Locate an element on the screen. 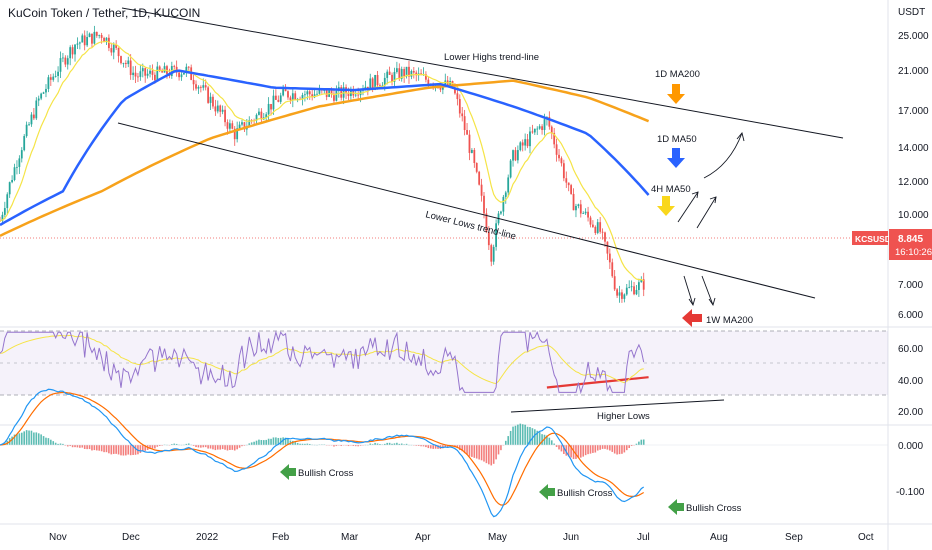 The width and height of the screenshot is (932, 550). higher-lows-trendline is located at coordinates (617, 406).